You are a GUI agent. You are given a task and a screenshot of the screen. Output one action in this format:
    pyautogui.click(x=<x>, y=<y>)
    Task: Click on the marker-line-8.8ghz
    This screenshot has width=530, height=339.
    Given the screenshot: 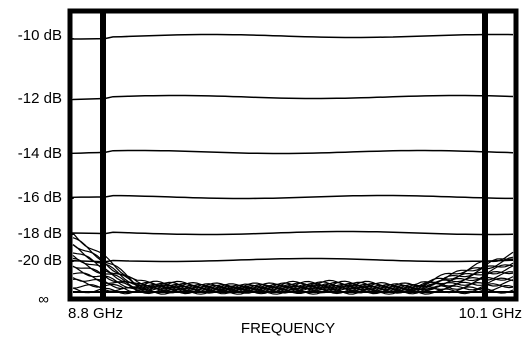 What is the action you would take?
    pyautogui.click(x=103, y=155)
    